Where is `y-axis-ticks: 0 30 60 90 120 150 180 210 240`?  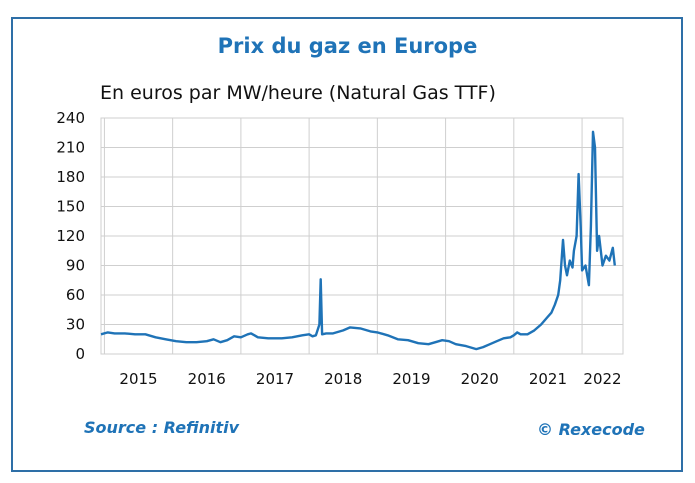 y-axis-ticks: 0 30 60 90 120 150 180 210 240 is located at coordinates (70, 236).